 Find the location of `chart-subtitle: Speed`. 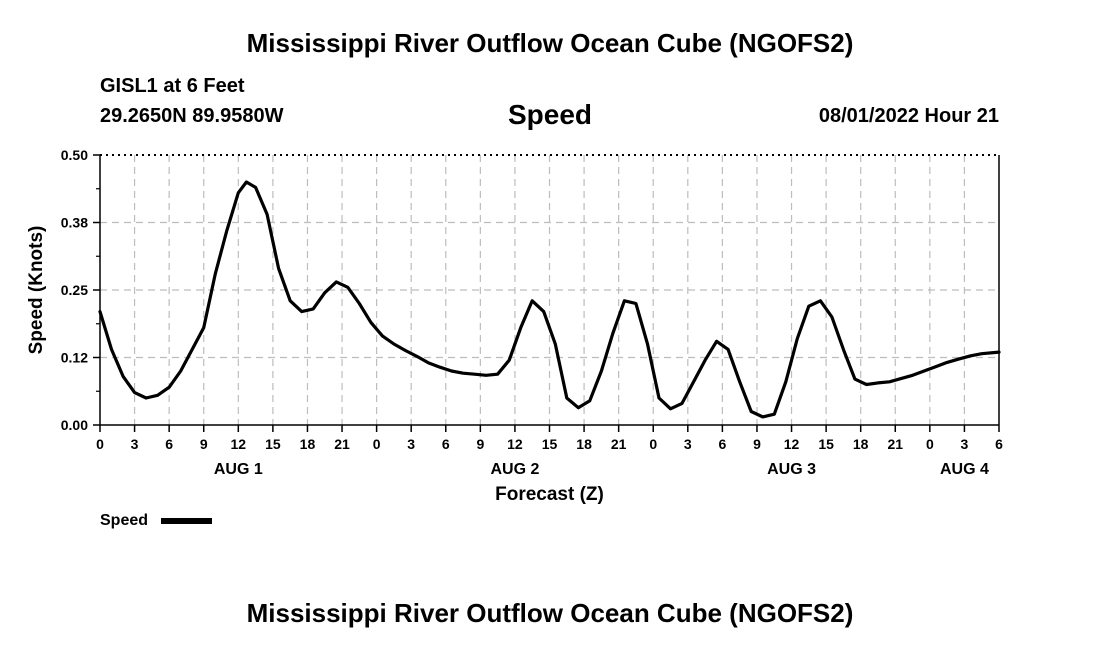

chart-subtitle: Speed is located at coordinates (550, 114).